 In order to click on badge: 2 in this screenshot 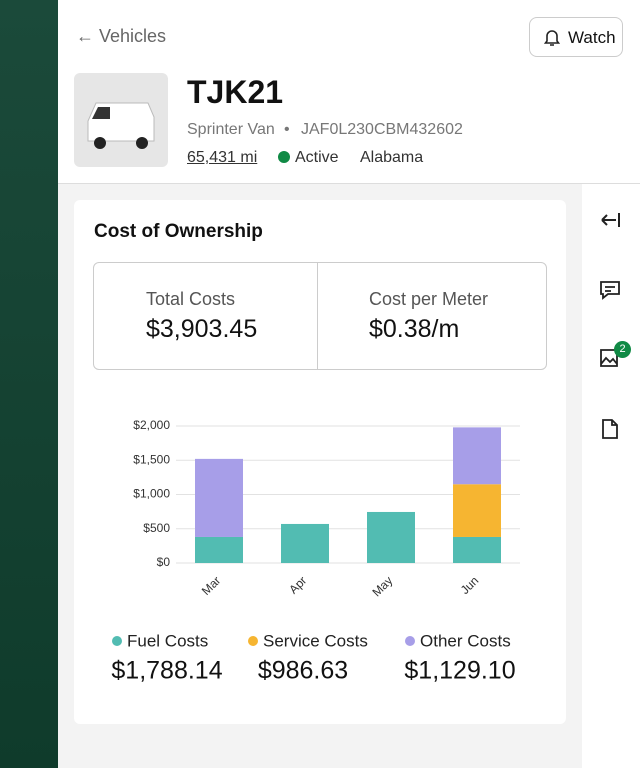, I will do `click(622, 349)`.